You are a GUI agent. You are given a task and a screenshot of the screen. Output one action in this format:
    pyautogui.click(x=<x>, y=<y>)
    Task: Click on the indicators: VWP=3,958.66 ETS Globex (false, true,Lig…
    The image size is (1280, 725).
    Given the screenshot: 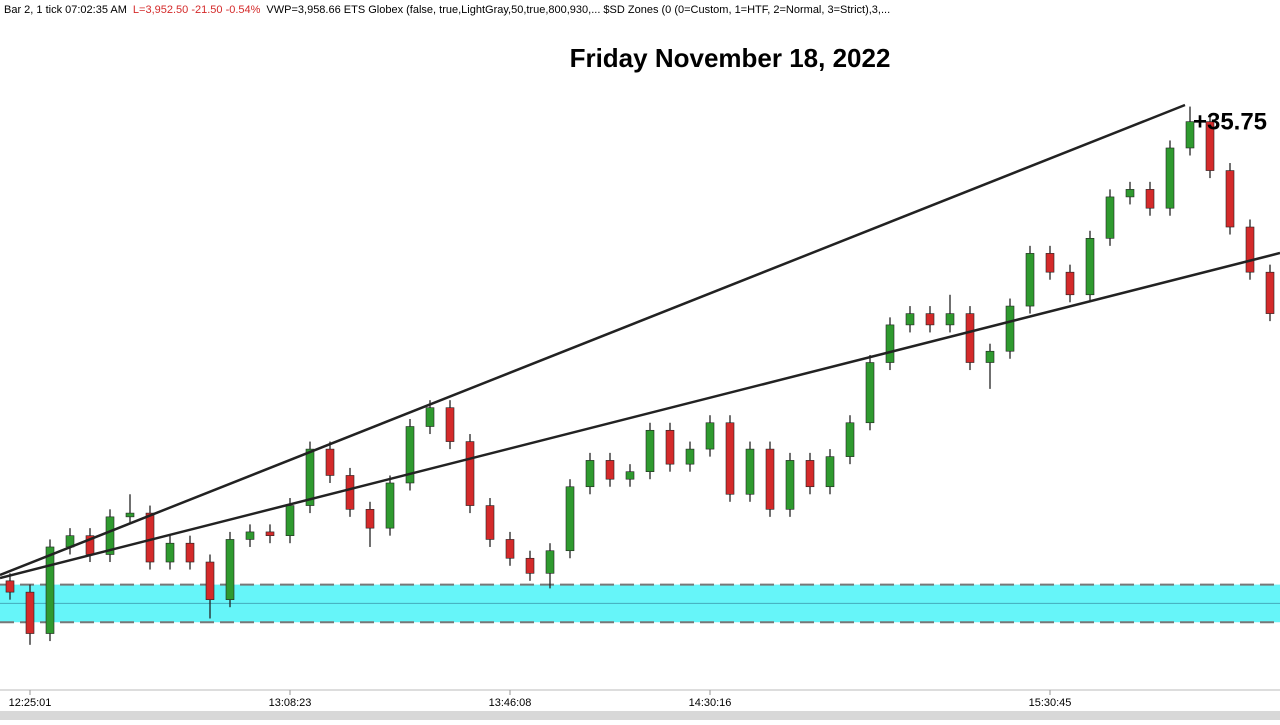 What is the action you would take?
    pyautogui.click(x=578, y=10)
    